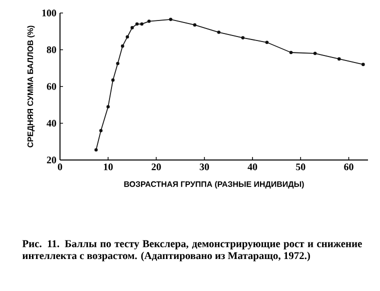  Describe the element at coordinates (156, 167) in the screenshot. I see `x-tick-label: 20` at that location.